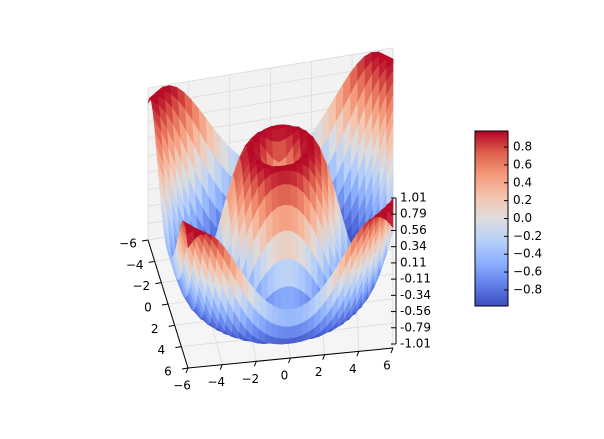 The height and width of the screenshot is (439, 604). Describe the element at coordinates (413, 214) in the screenshot. I see `z-tick-label: 0.79` at that location.